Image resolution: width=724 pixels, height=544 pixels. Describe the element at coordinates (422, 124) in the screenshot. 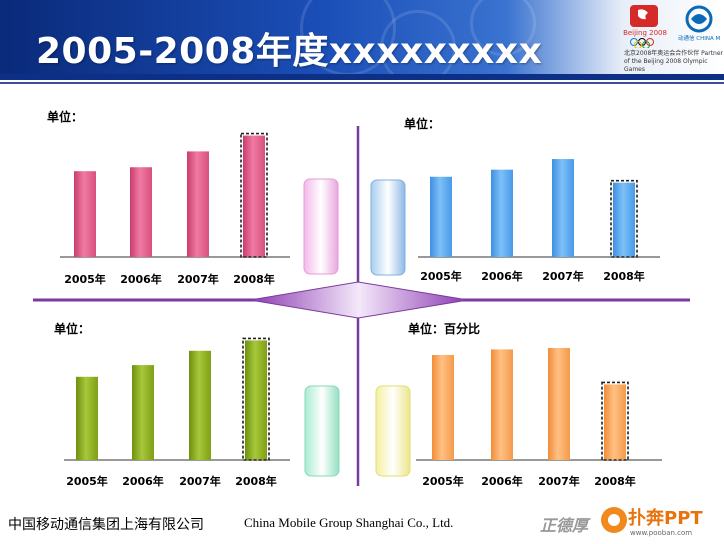

I see `unit-label-top-right: 单位：` at that location.